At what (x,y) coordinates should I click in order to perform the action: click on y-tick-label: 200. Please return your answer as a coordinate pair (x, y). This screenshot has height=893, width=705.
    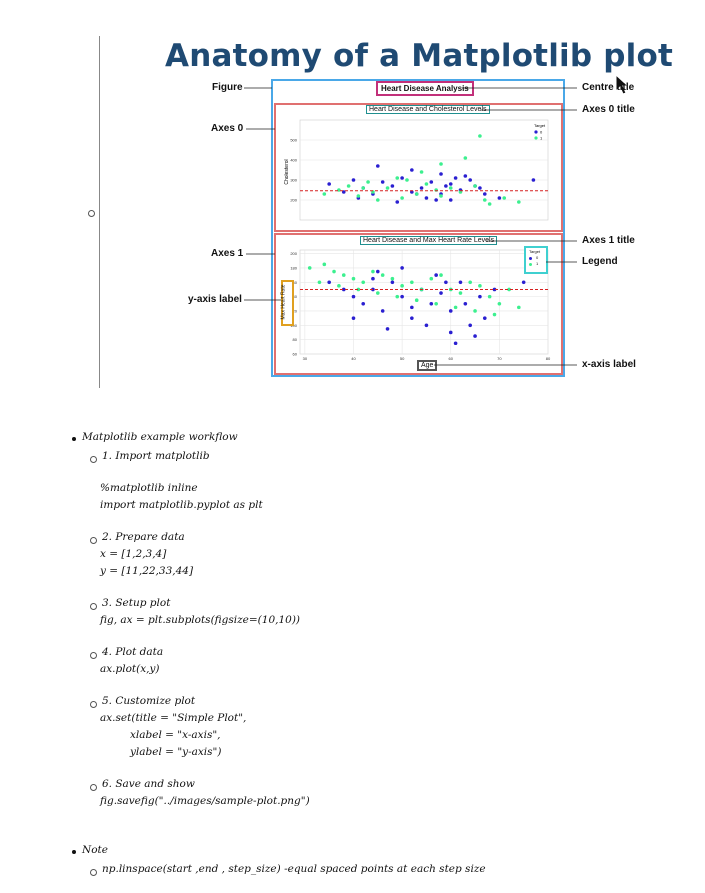
    Looking at the image, I should click on (293, 200).